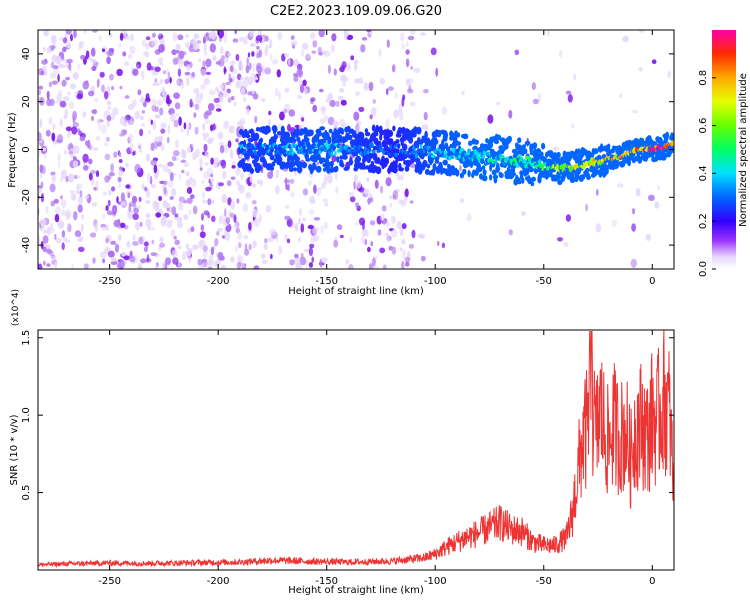 The width and height of the screenshot is (750, 600). I want to click on spectrogram-y-tick-label: -20, so click(26, 197).